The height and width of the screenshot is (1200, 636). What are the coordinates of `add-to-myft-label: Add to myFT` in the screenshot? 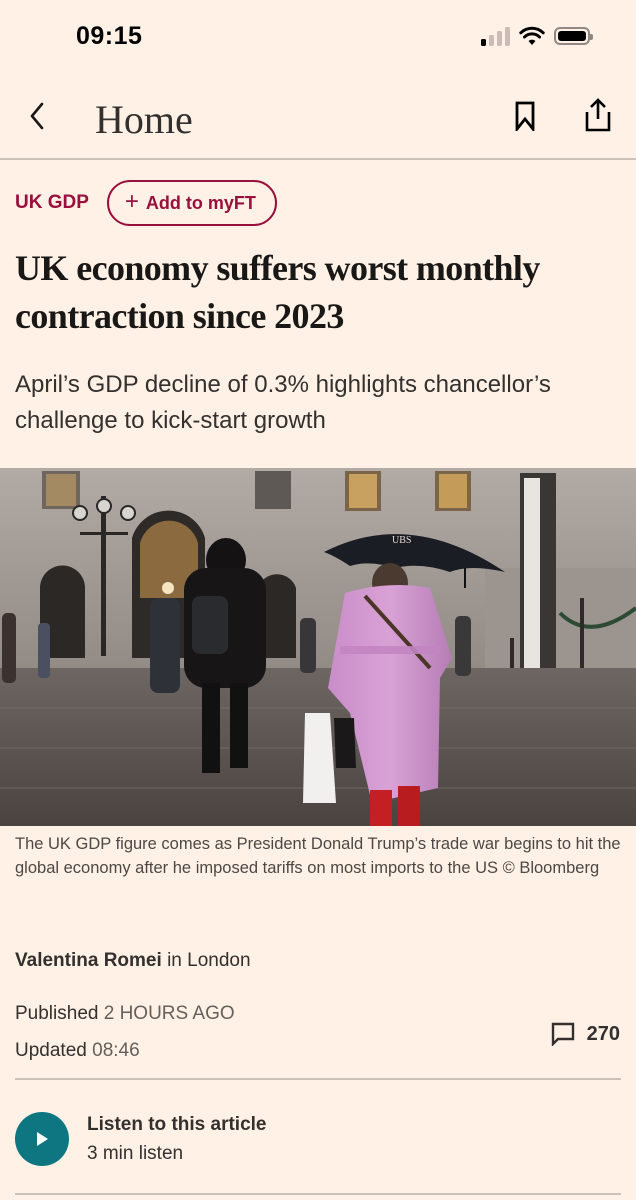 It's located at (200, 202).